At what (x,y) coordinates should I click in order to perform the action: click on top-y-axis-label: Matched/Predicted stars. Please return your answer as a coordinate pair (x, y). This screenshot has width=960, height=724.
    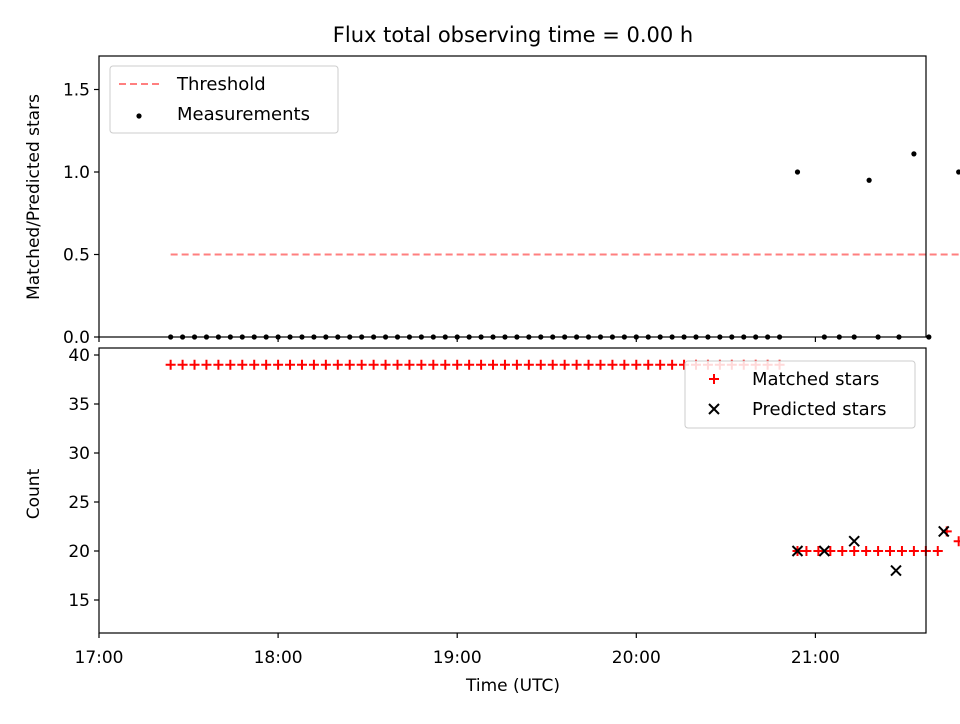
    Looking at the image, I should click on (34, 197).